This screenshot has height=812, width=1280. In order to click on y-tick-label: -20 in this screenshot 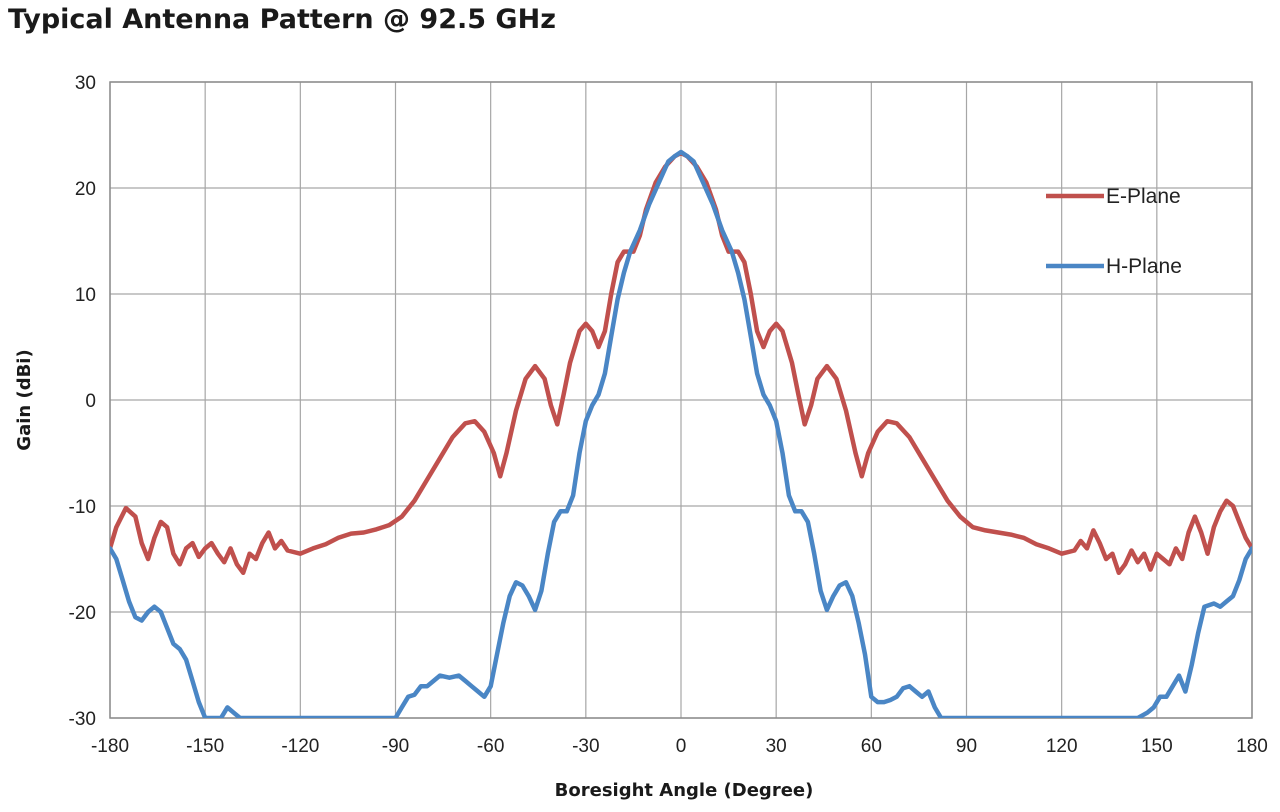, I will do `click(82, 613)`.